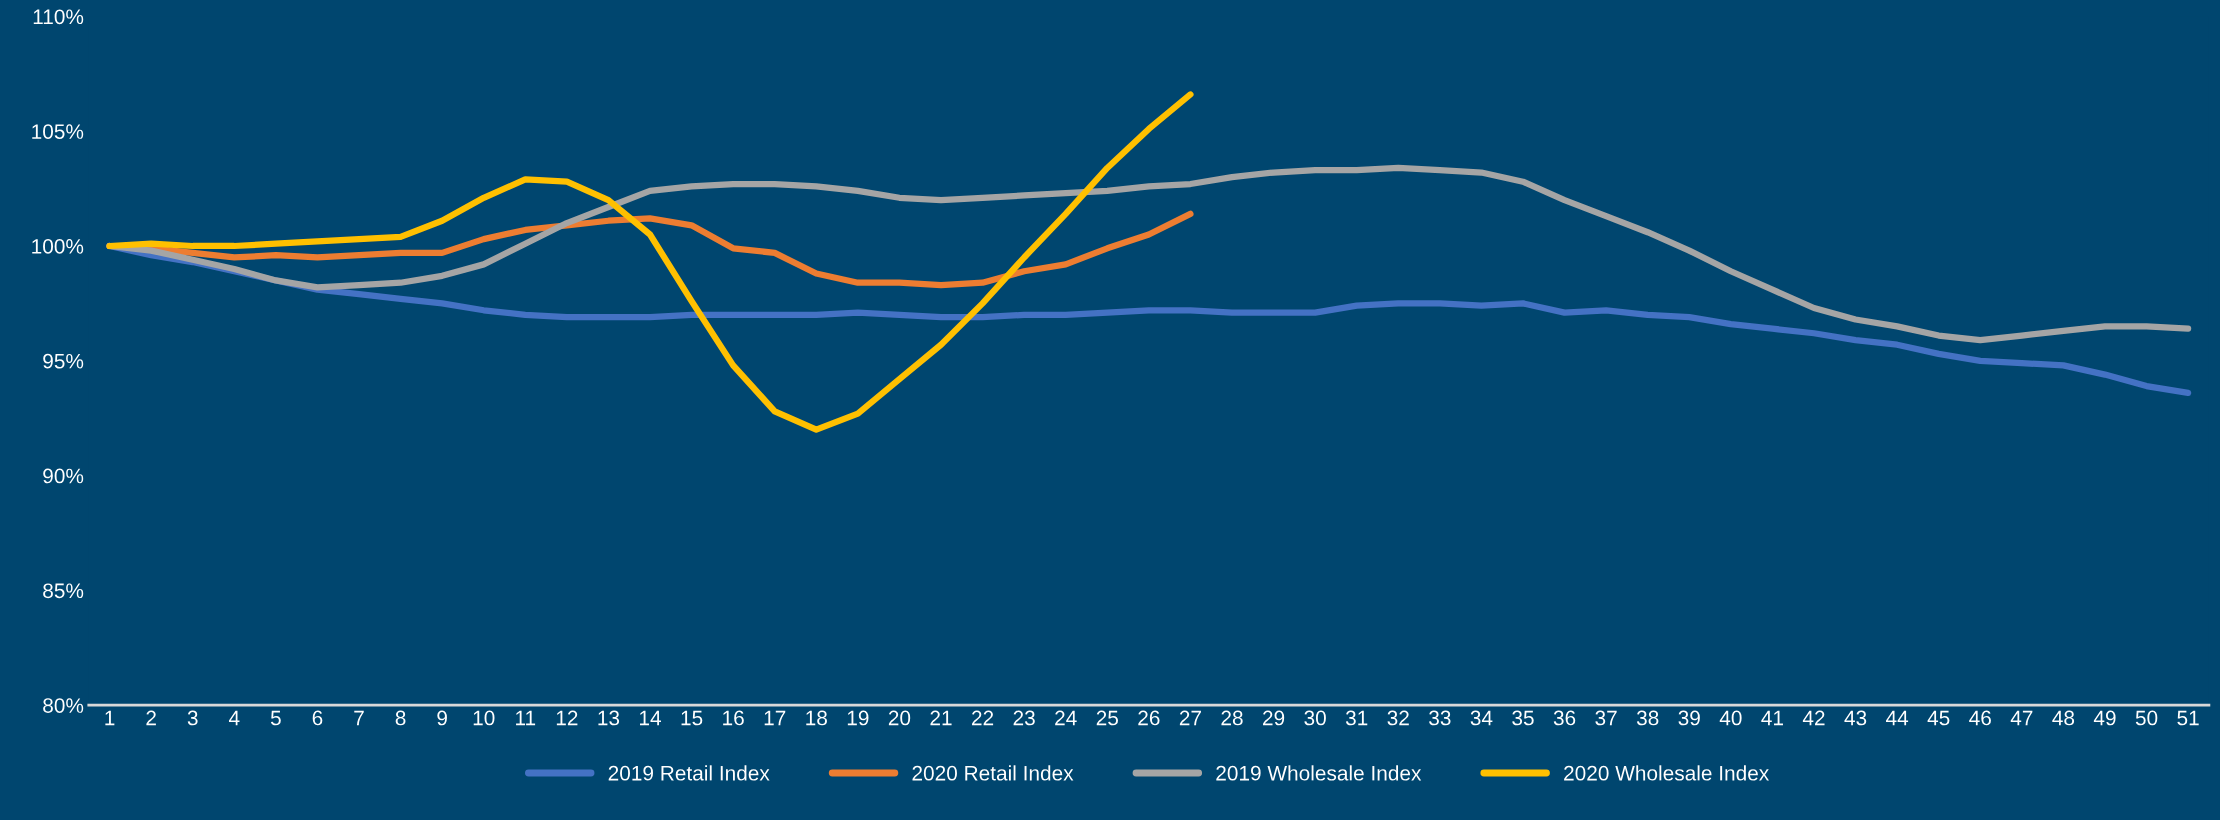  I want to click on x-tick-label: 49, so click(2104, 718).